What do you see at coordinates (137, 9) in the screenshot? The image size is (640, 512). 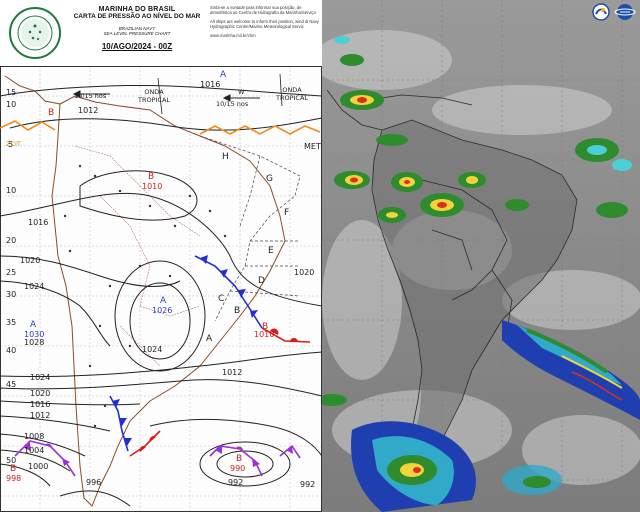 I see `org-name: MARINHA DO BRASIL` at bounding box center [137, 9].